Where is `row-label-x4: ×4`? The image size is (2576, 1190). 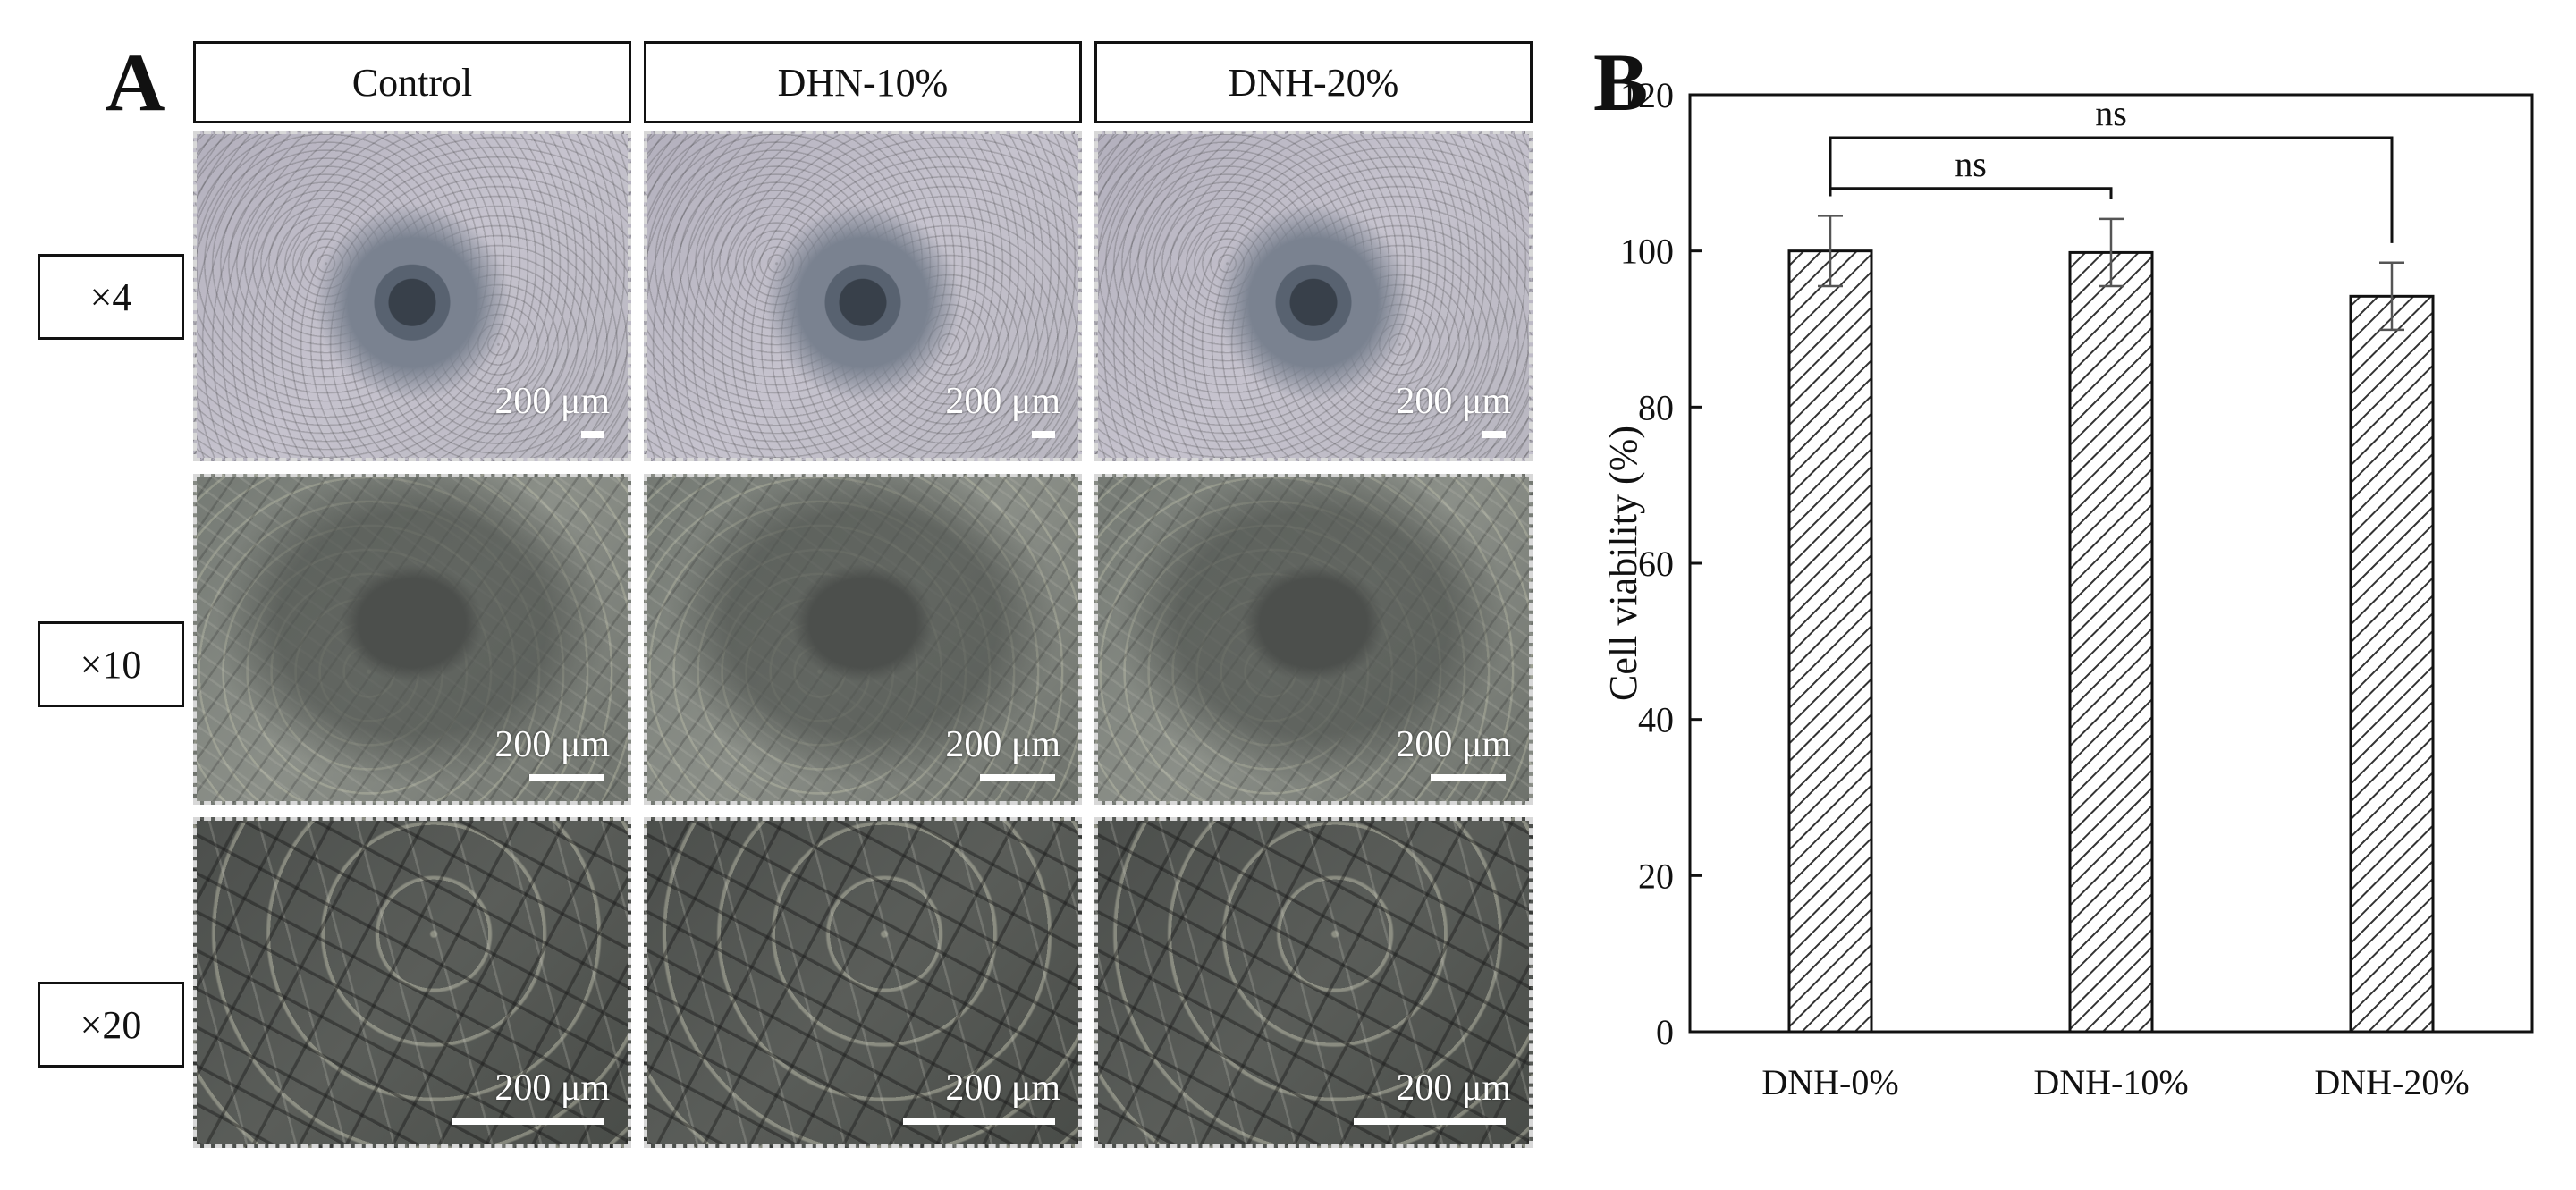 row-label-x4: ×4 is located at coordinates (111, 297).